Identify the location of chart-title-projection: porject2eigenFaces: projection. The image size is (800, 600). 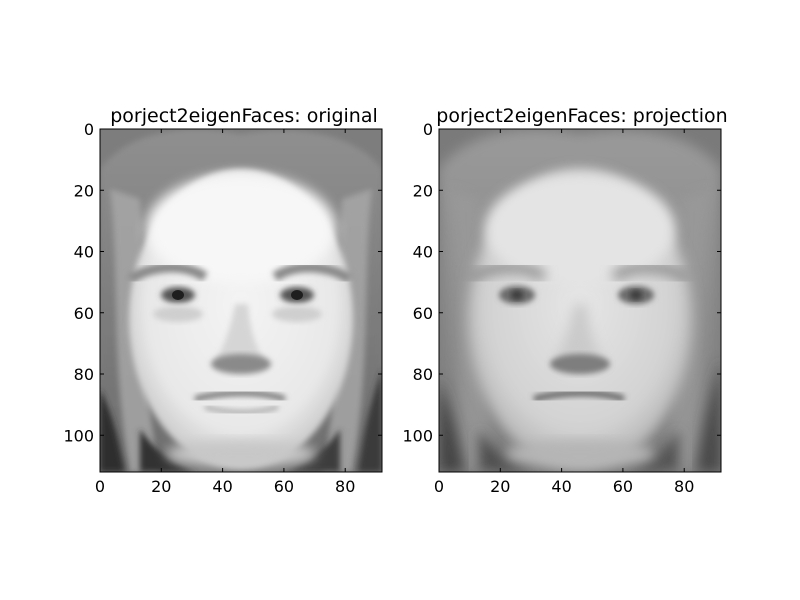
(581, 116).